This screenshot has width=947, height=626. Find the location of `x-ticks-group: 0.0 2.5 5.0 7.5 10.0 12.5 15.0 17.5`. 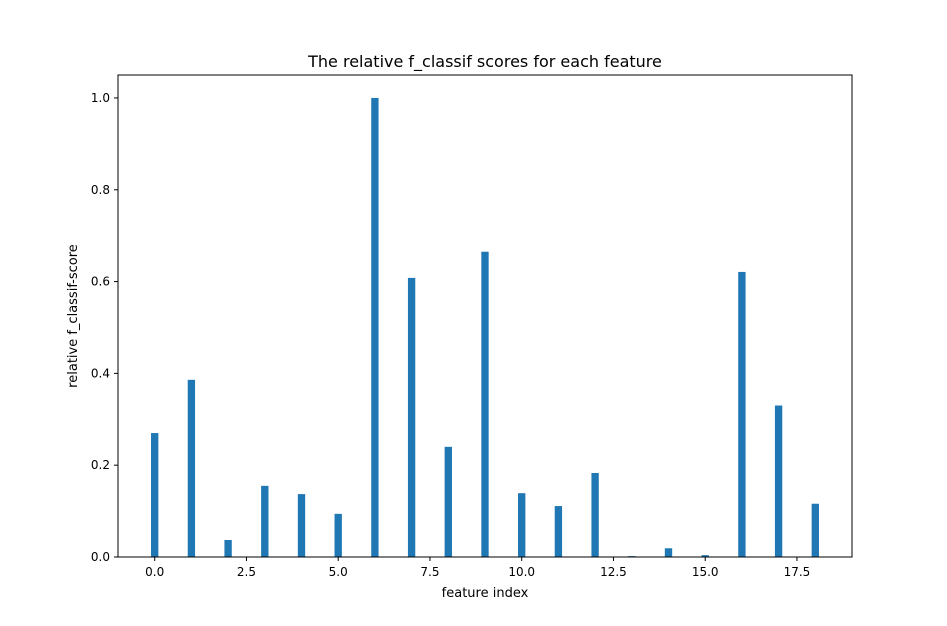

x-ticks-group: 0.0 2.5 5.0 7.5 10.0 12.5 15.0 17.5 is located at coordinates (477, 568).